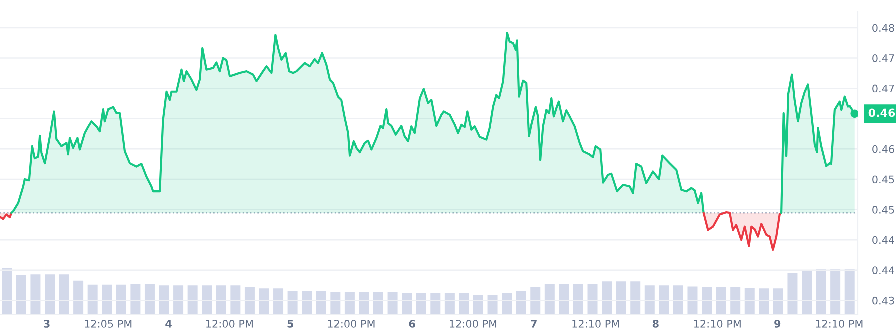  What do you see at coordinates (777, 324) in the screenshot?
I see `x-tick-label: 9` at bounding box center [777, 324].